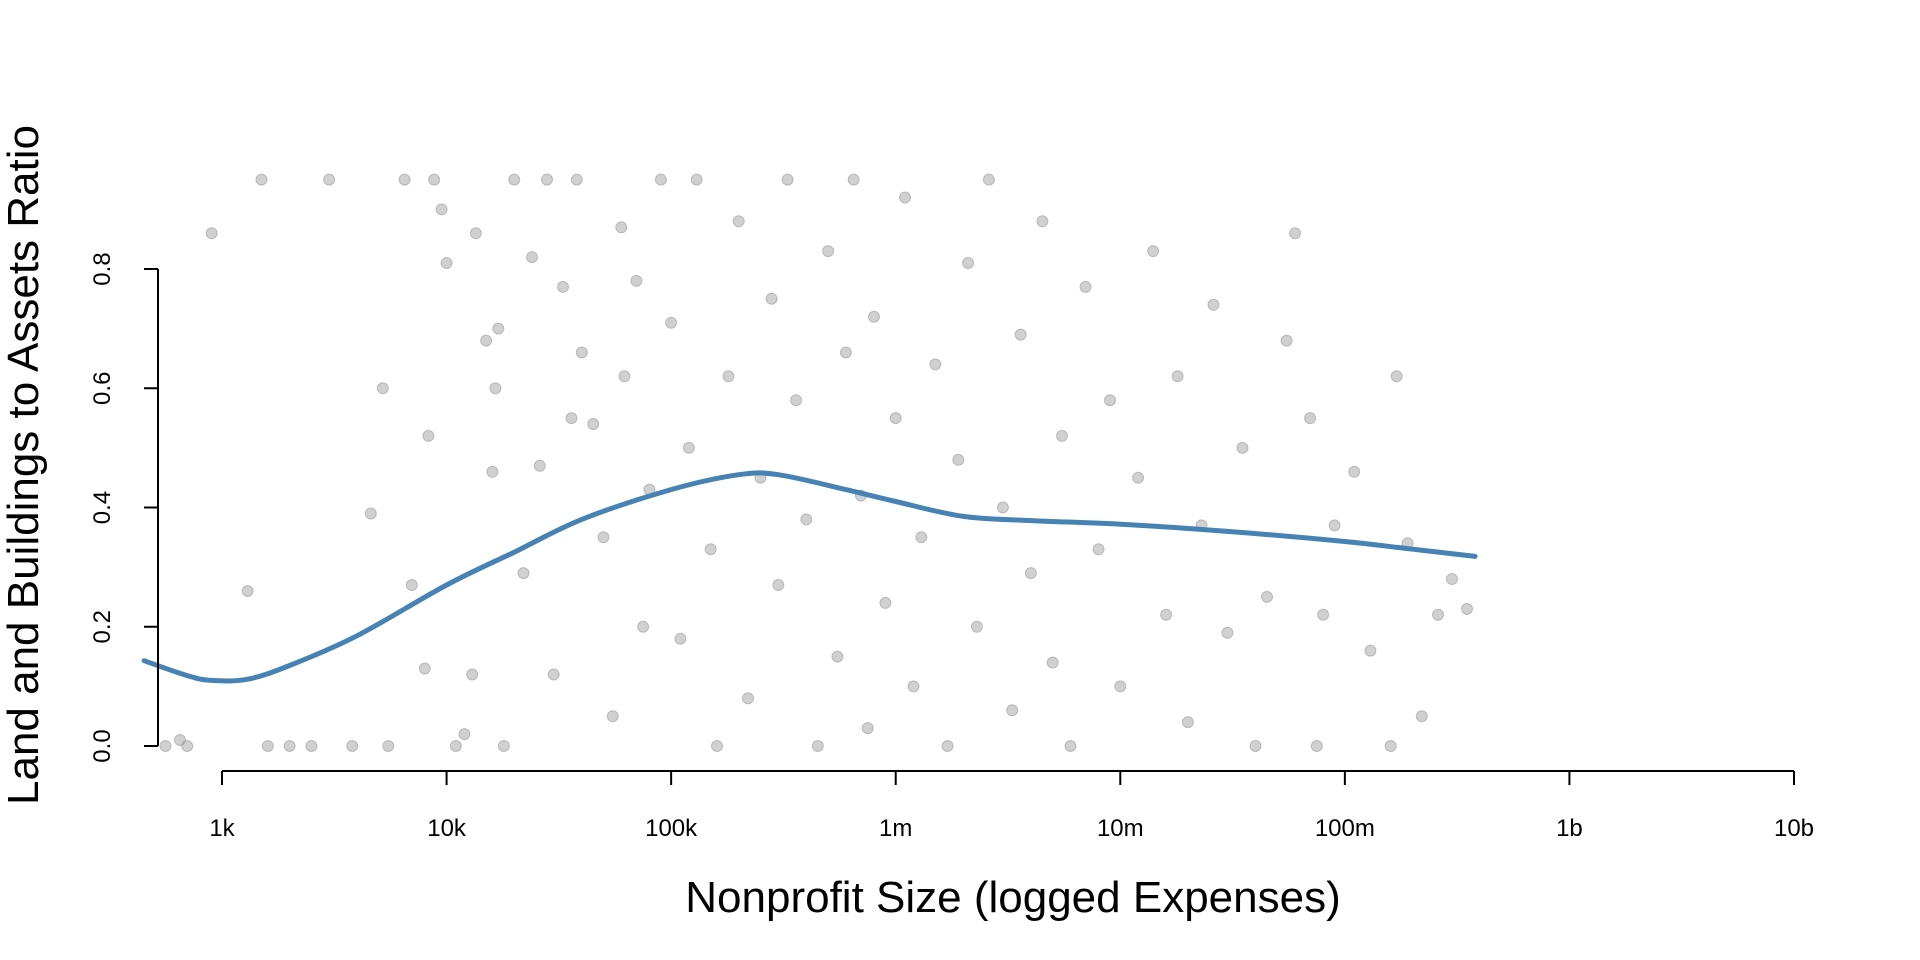  I want to click on x-tick-label: 1m, so click(895, 828).